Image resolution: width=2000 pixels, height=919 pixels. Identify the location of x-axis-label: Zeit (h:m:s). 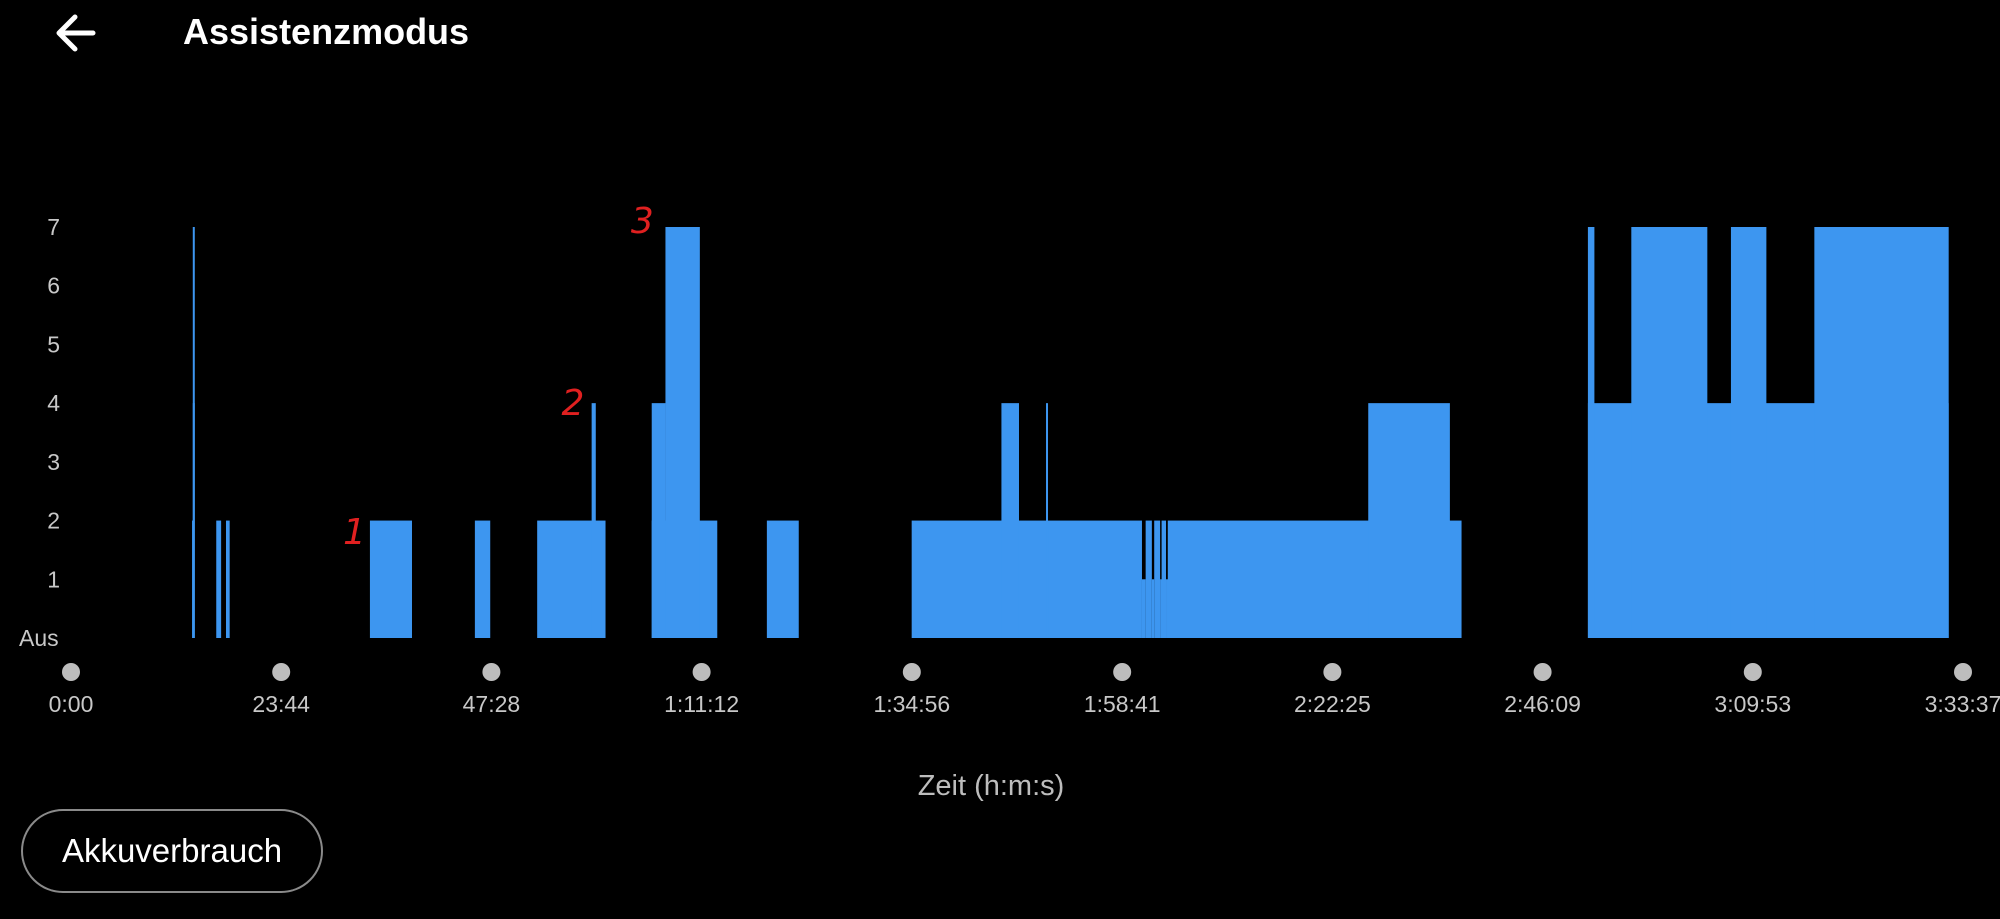
(991, 786).